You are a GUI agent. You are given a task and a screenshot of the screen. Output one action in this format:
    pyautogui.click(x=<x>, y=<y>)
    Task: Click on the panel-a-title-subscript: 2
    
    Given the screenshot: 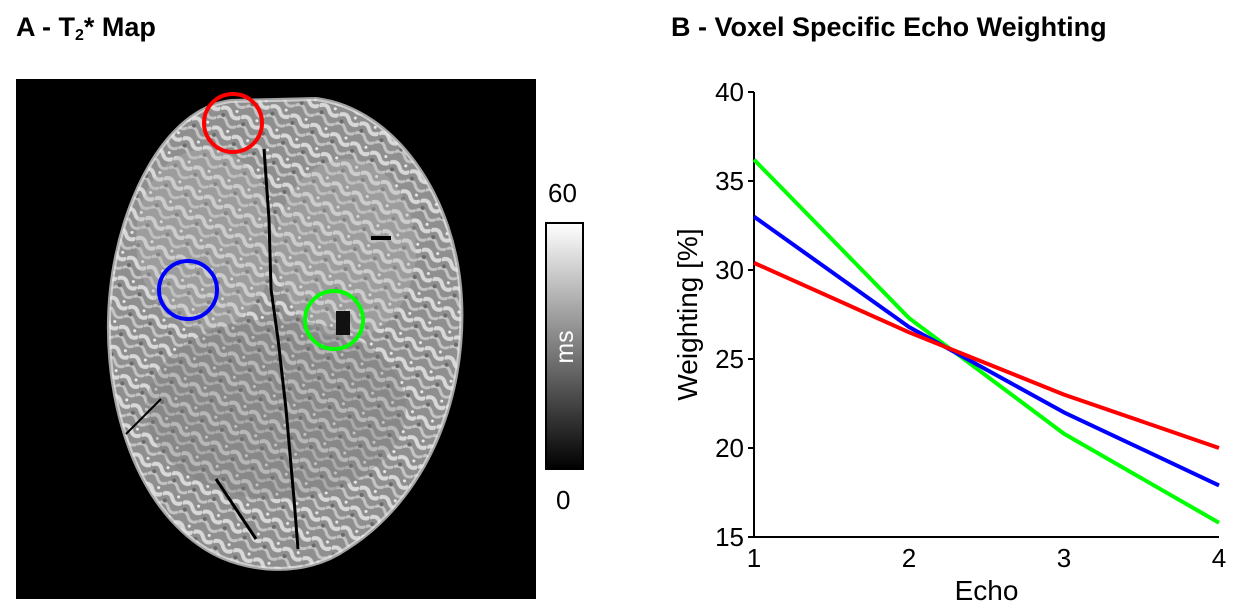 What is the action you would take?
    pyautogui.click(x=79, y=35)
    